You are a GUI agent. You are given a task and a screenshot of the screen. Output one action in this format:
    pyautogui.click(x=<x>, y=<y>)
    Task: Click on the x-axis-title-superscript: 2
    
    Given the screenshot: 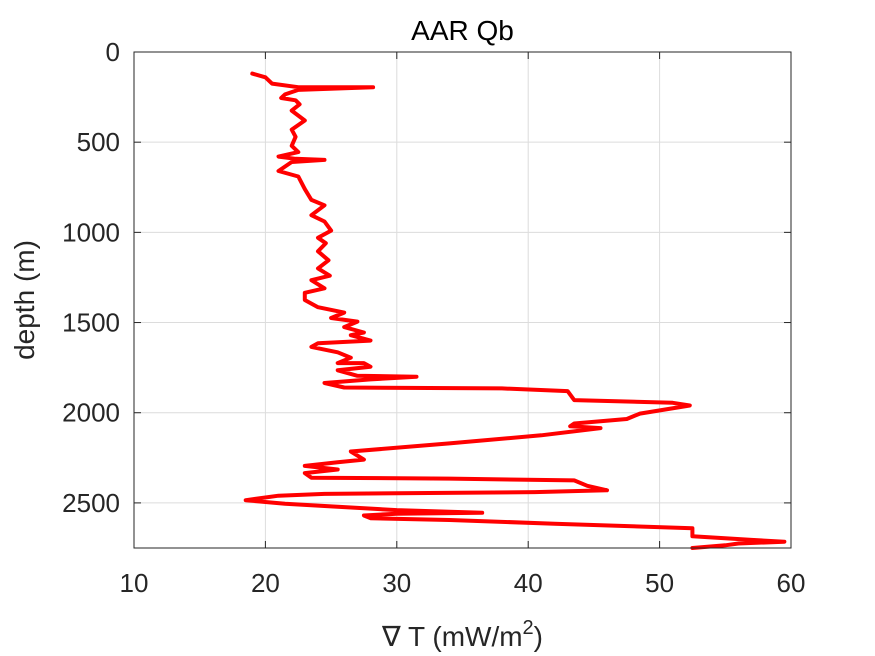 What is the action you would take?
    pyautogui.click(x=528, y=628)
    